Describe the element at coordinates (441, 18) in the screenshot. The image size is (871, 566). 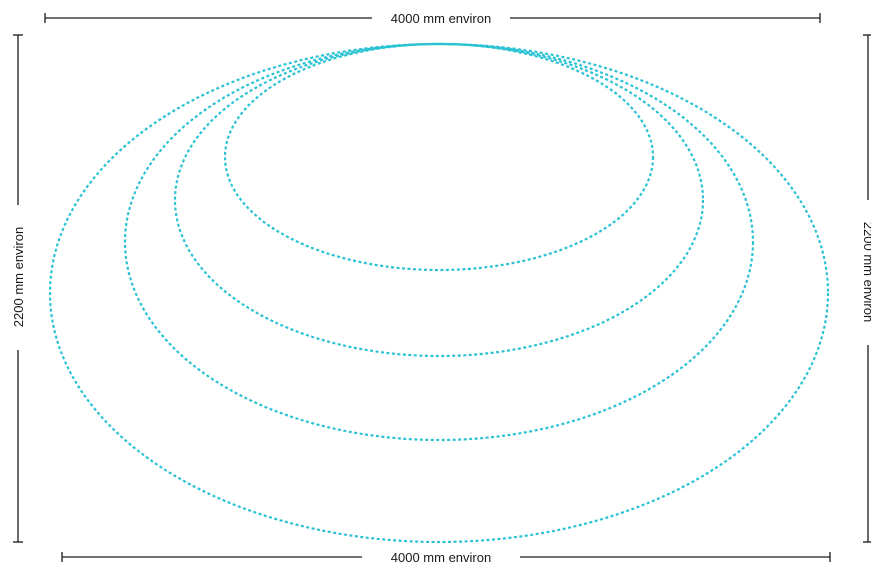
I see `top-dimension-label: 4000 mm environ` at that location.